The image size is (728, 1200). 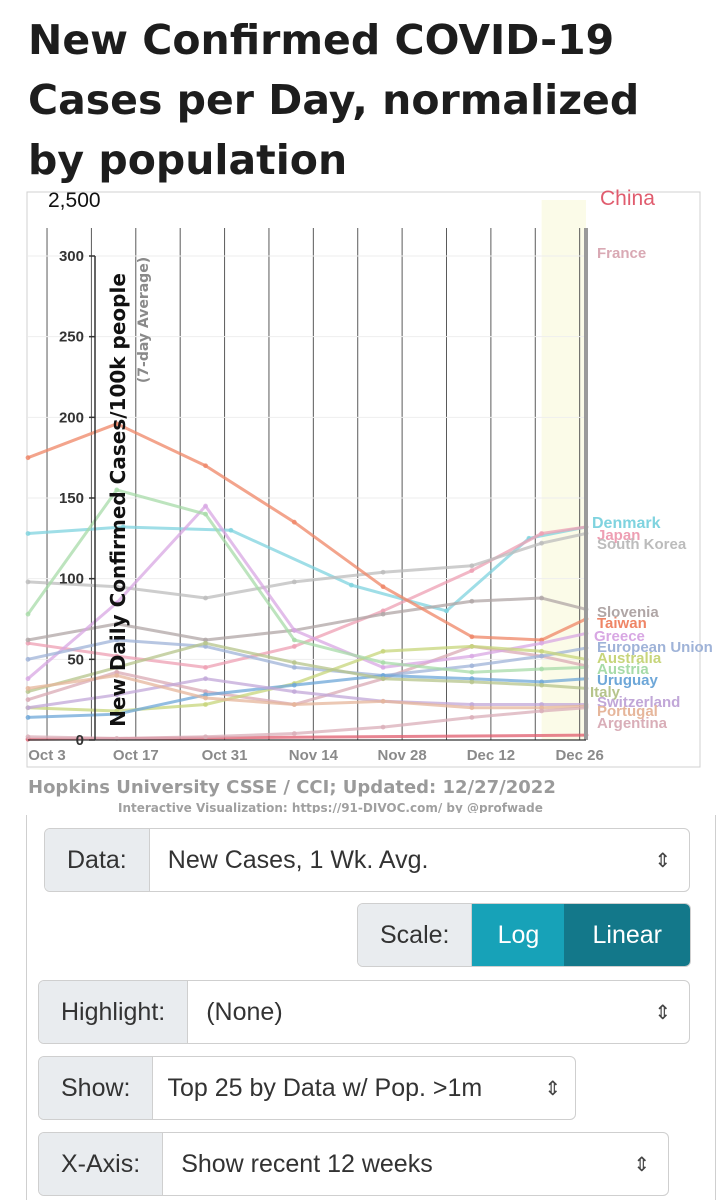 I want to click on xaxis-label: X-Axis:, so click(x=101, y=1164).